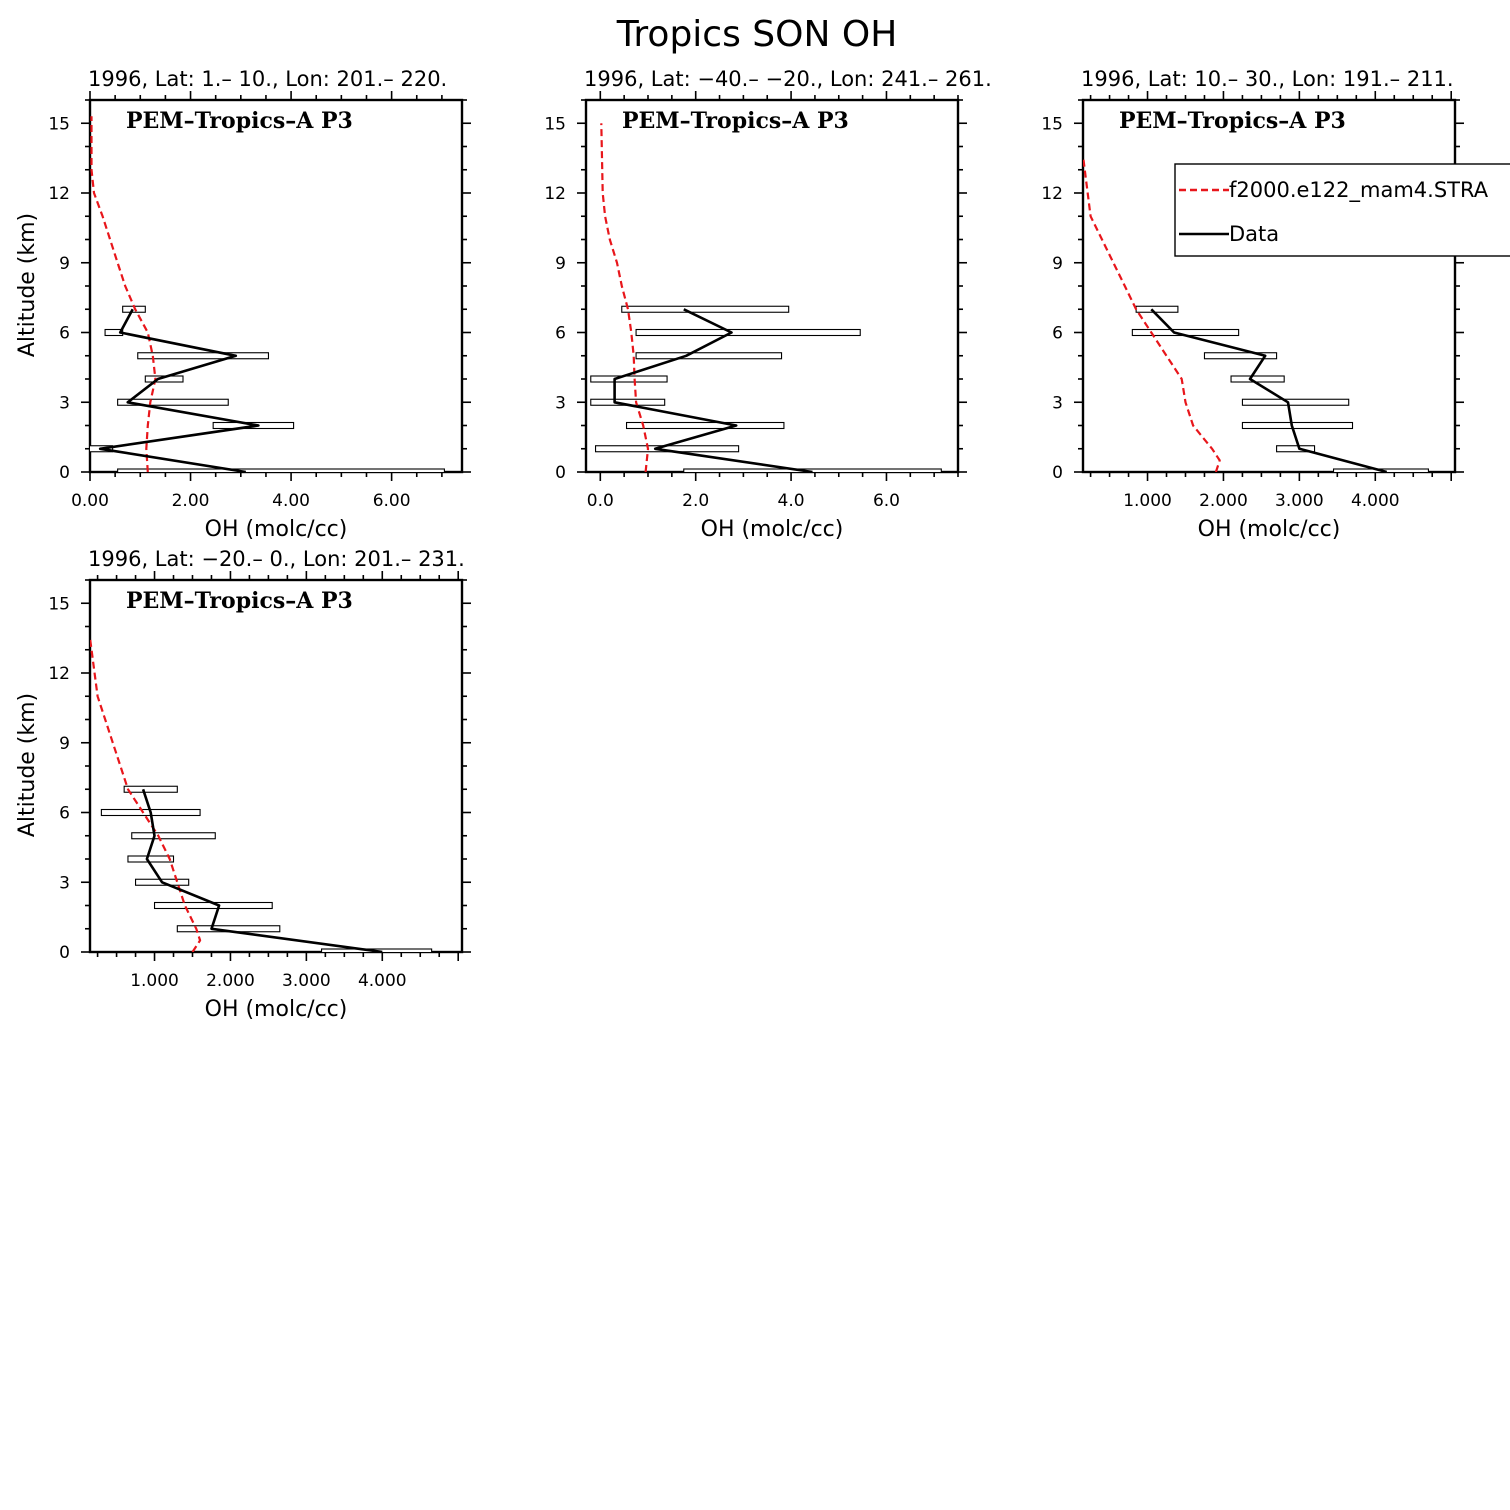  I want to click on x-tick-label: 2.0, so click(695, 501).